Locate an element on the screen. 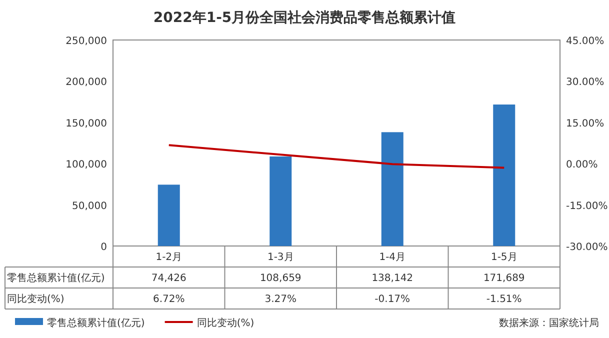 This screenshot has height=338, width=609. data-label: 108,659 is located at coordinates (281, 278).